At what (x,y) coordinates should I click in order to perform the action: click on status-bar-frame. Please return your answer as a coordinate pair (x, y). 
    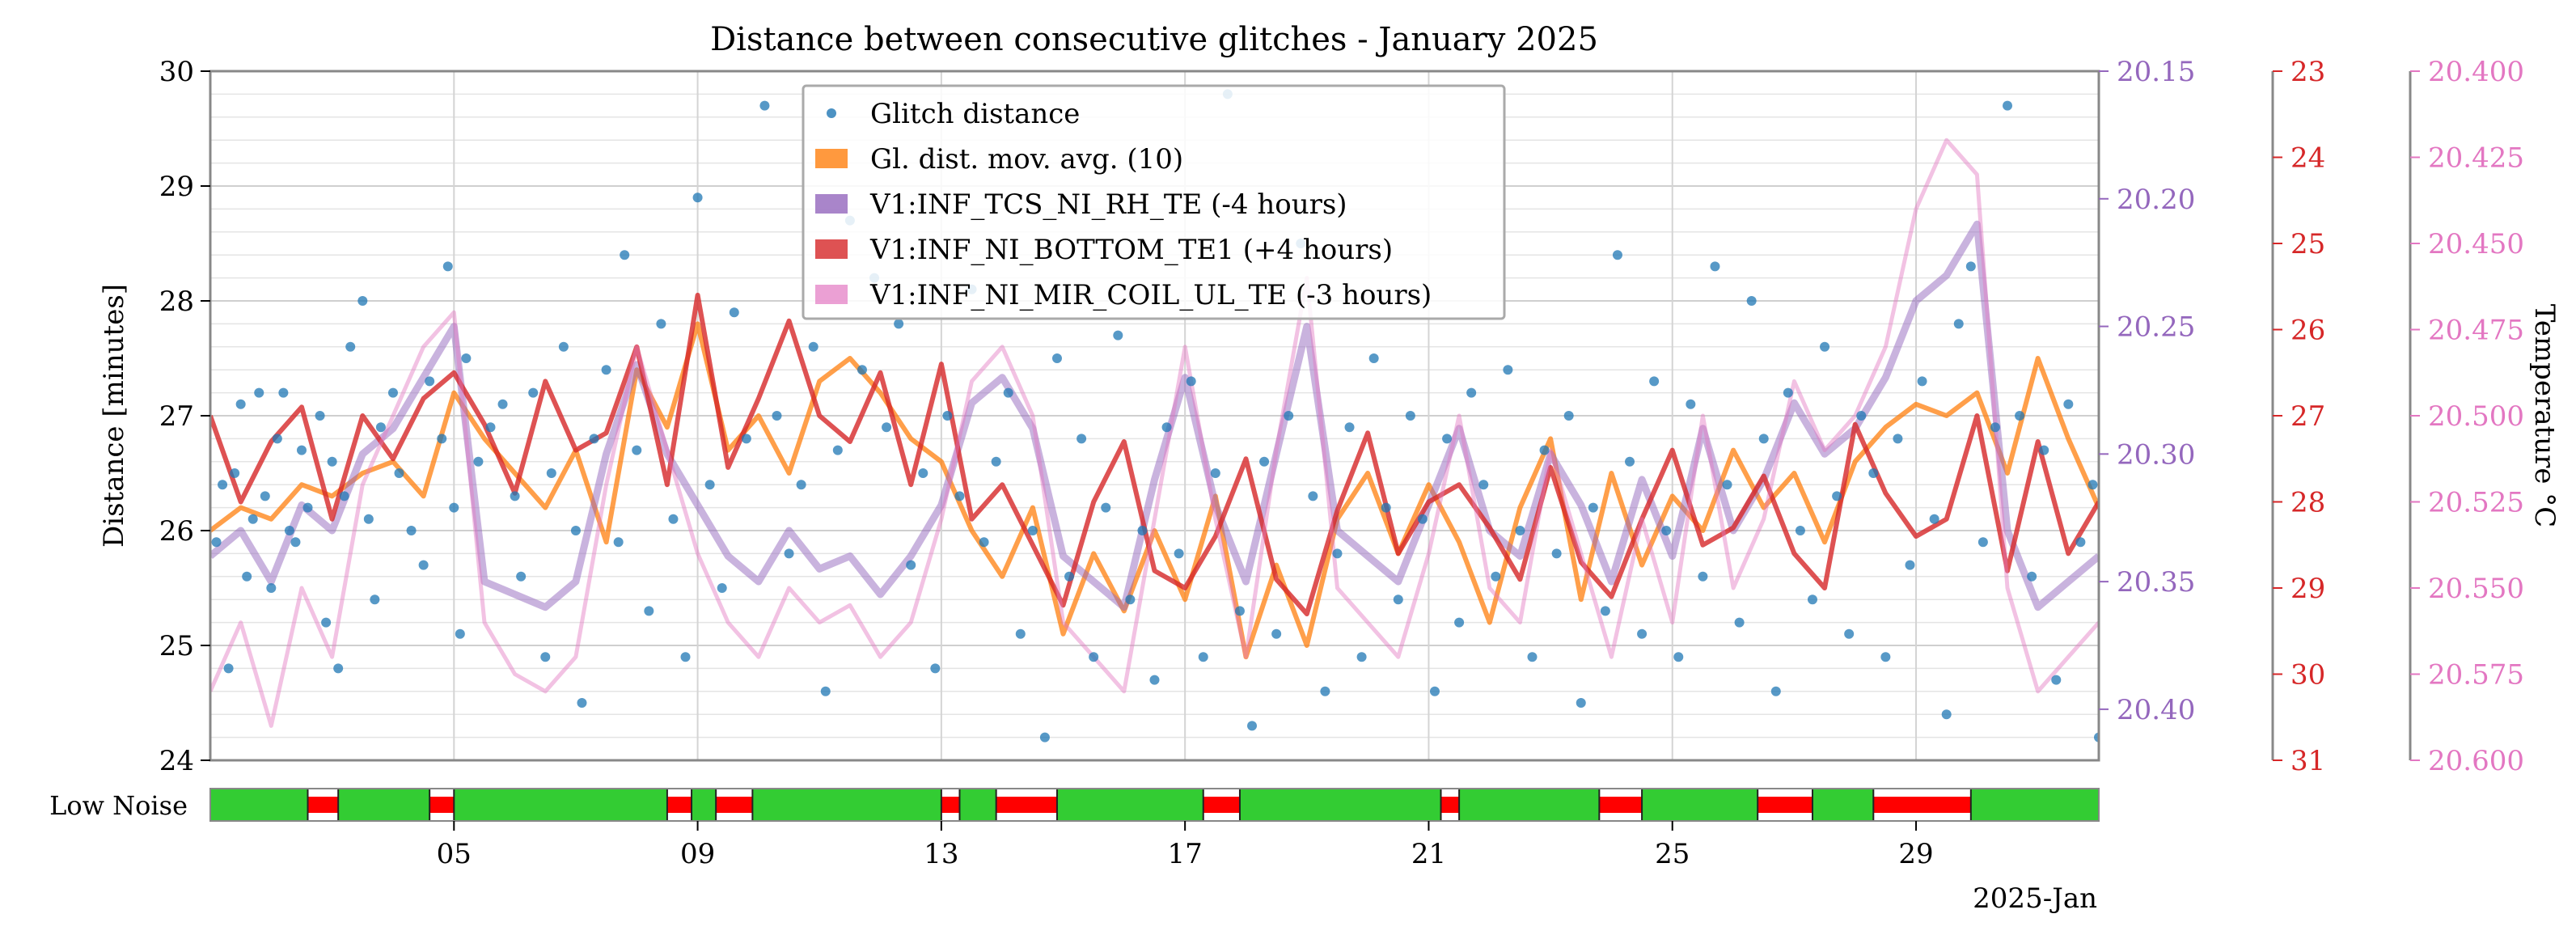
    Looking at the image, I should click on (1154, 805).